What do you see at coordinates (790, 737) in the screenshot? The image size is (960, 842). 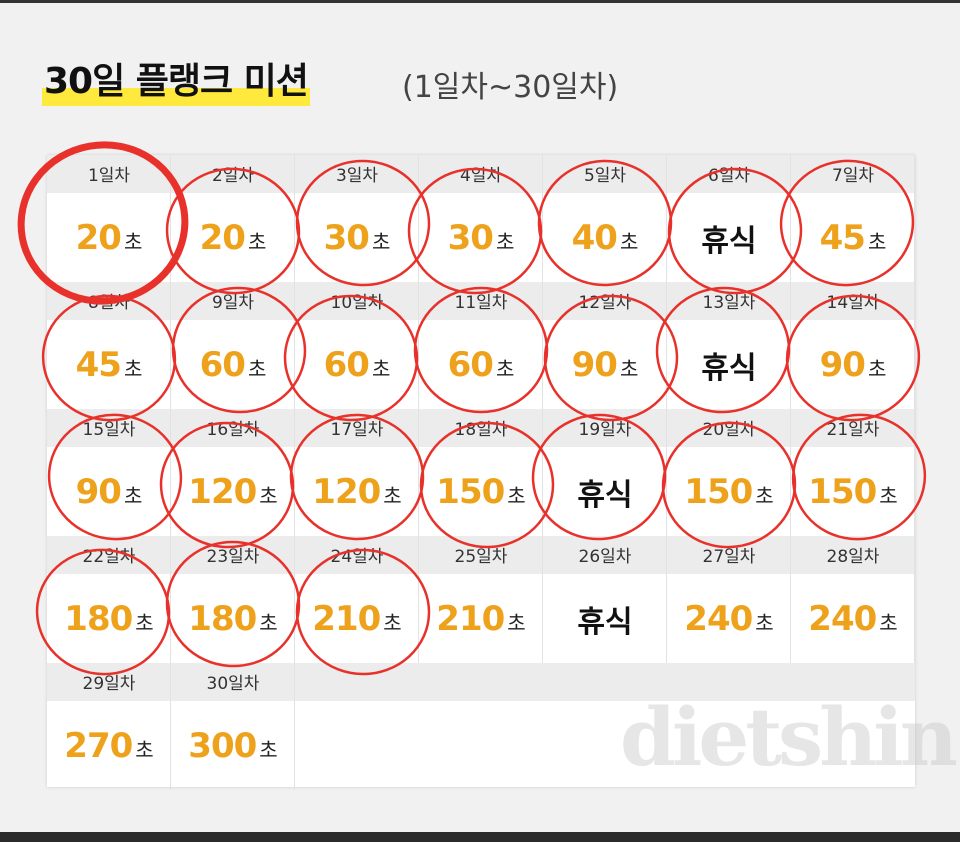 I see `watermark: dietshin.com` at bounding box center [790, 737].